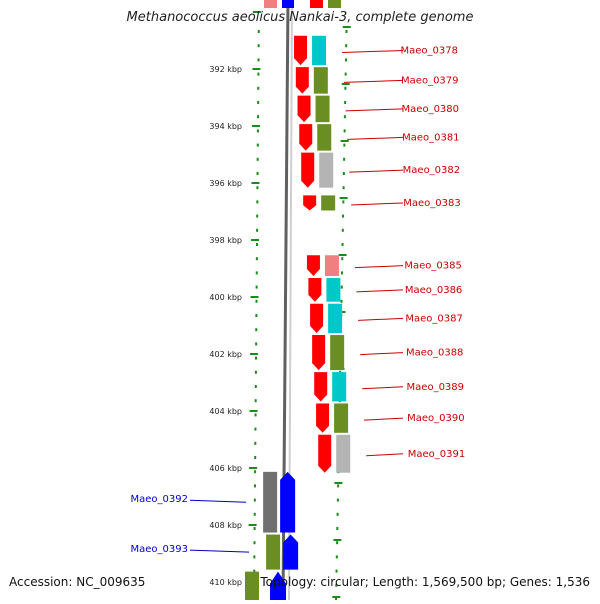  Describe the element at coordinates (291, 552) in the screenshot. I see `gene-arrow-reverse` at that location.